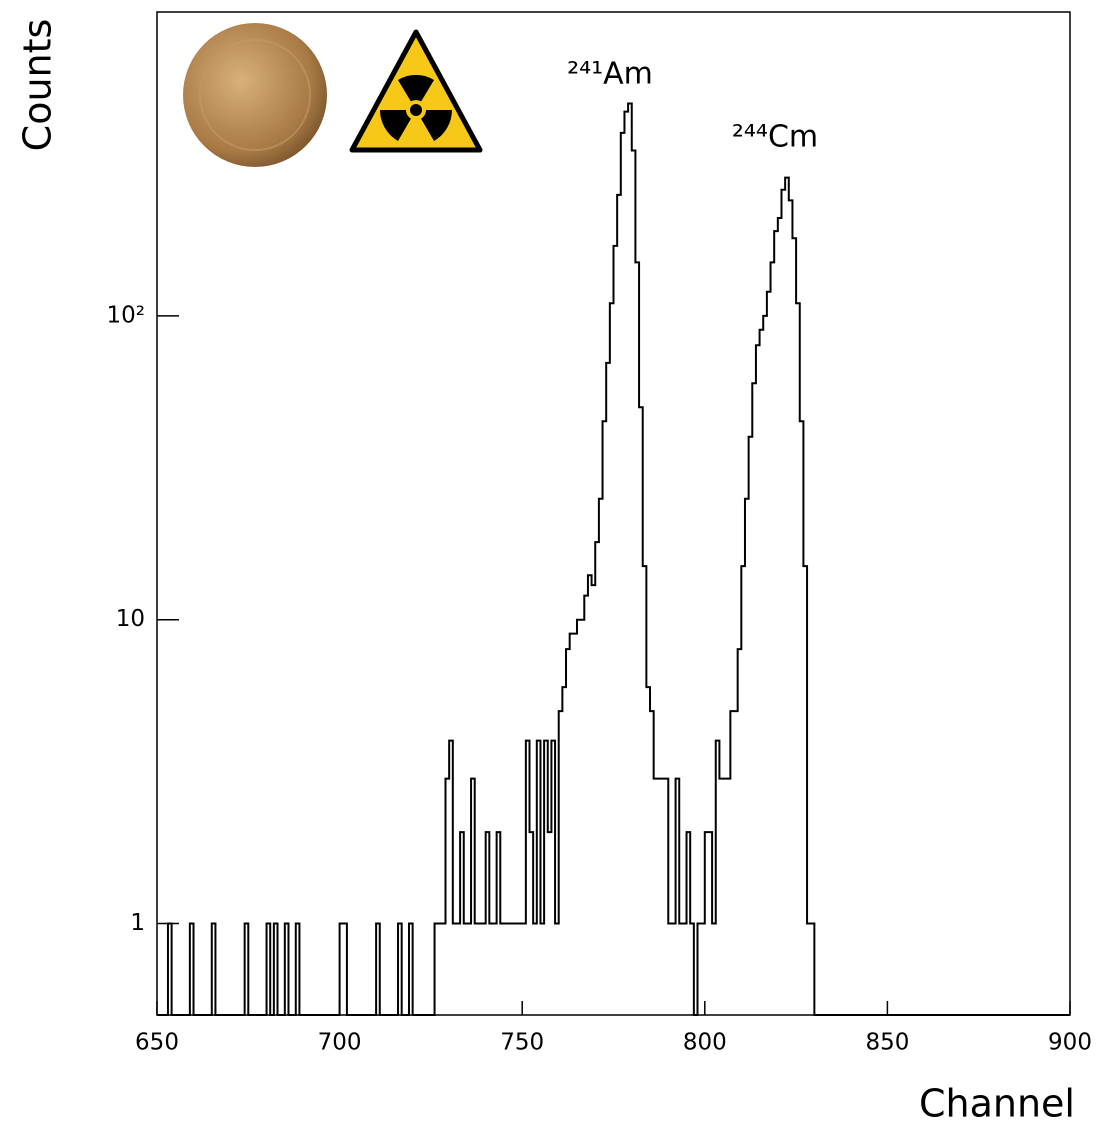  Describe the element at coordinates (38, 85) in the screenshot. I see `y-axis-title: Counts` at that location.